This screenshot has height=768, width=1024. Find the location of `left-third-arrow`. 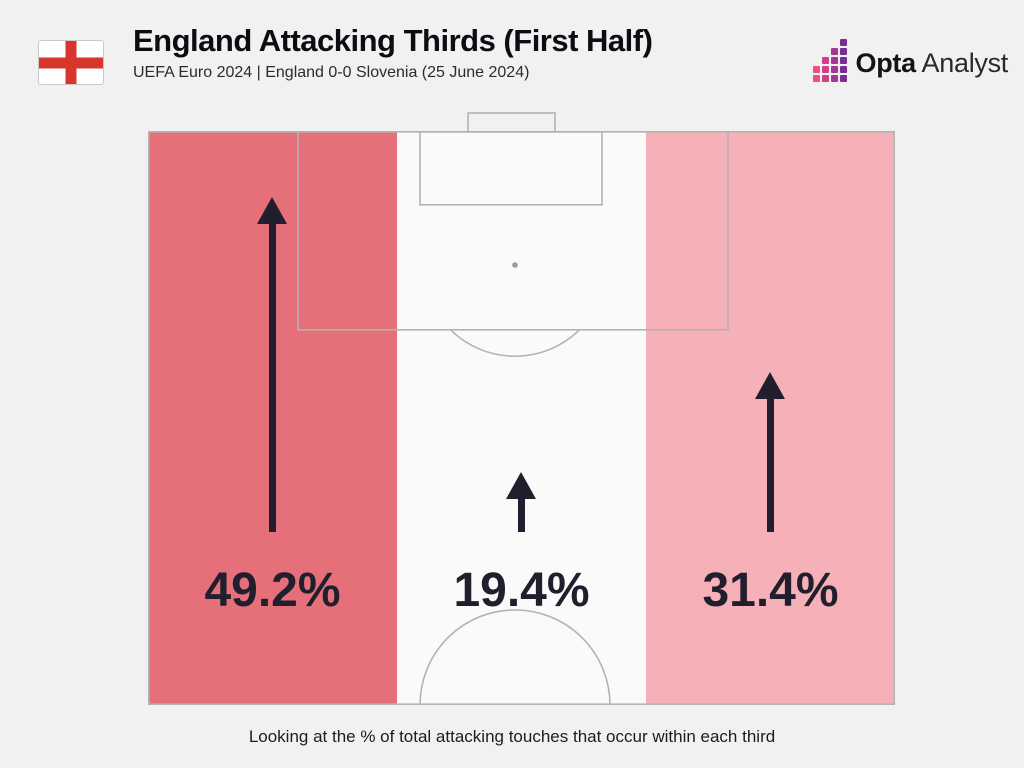

left-third-arrow is located at coordinates (272, 364).